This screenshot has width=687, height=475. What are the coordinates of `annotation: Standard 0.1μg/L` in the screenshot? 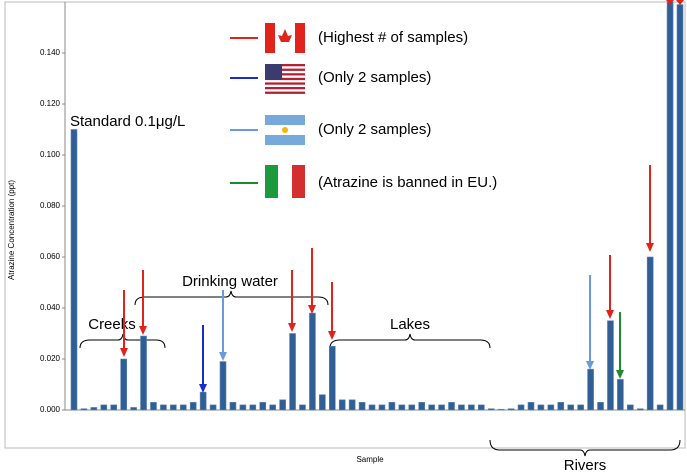 It's located at (127, 121).